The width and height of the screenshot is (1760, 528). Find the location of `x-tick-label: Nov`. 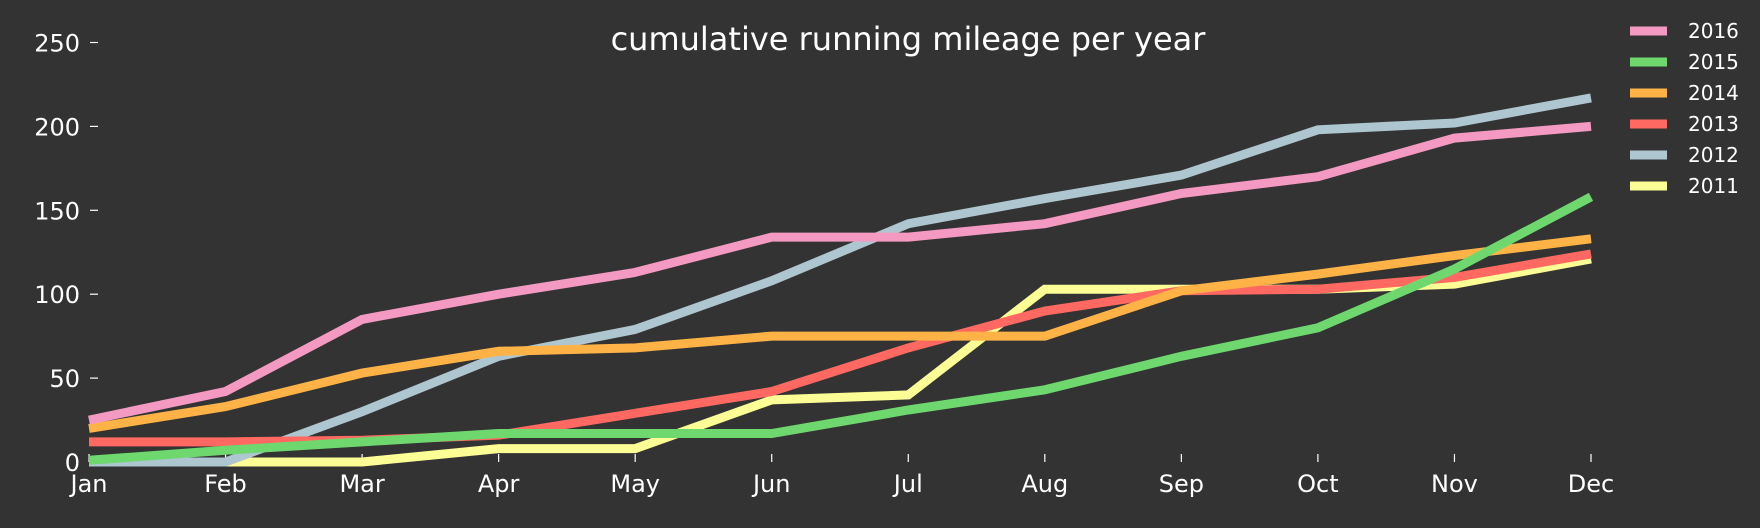

x-tick-label: Nov is located at coordinates (1454, 484).